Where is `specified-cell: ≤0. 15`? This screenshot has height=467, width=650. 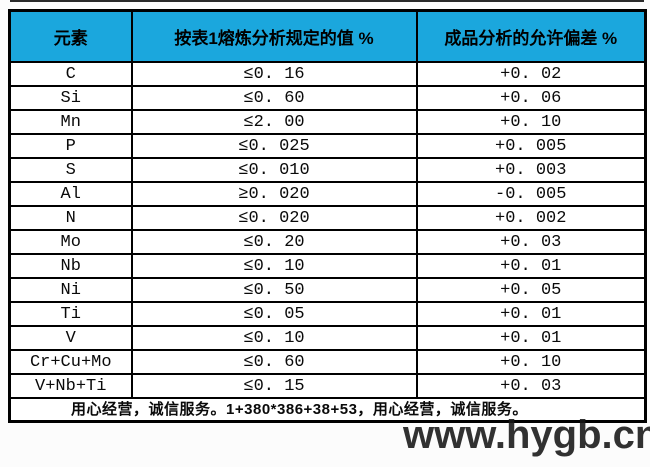
specified-cell: ≤0. 15 is located at coordinates (274, 386).